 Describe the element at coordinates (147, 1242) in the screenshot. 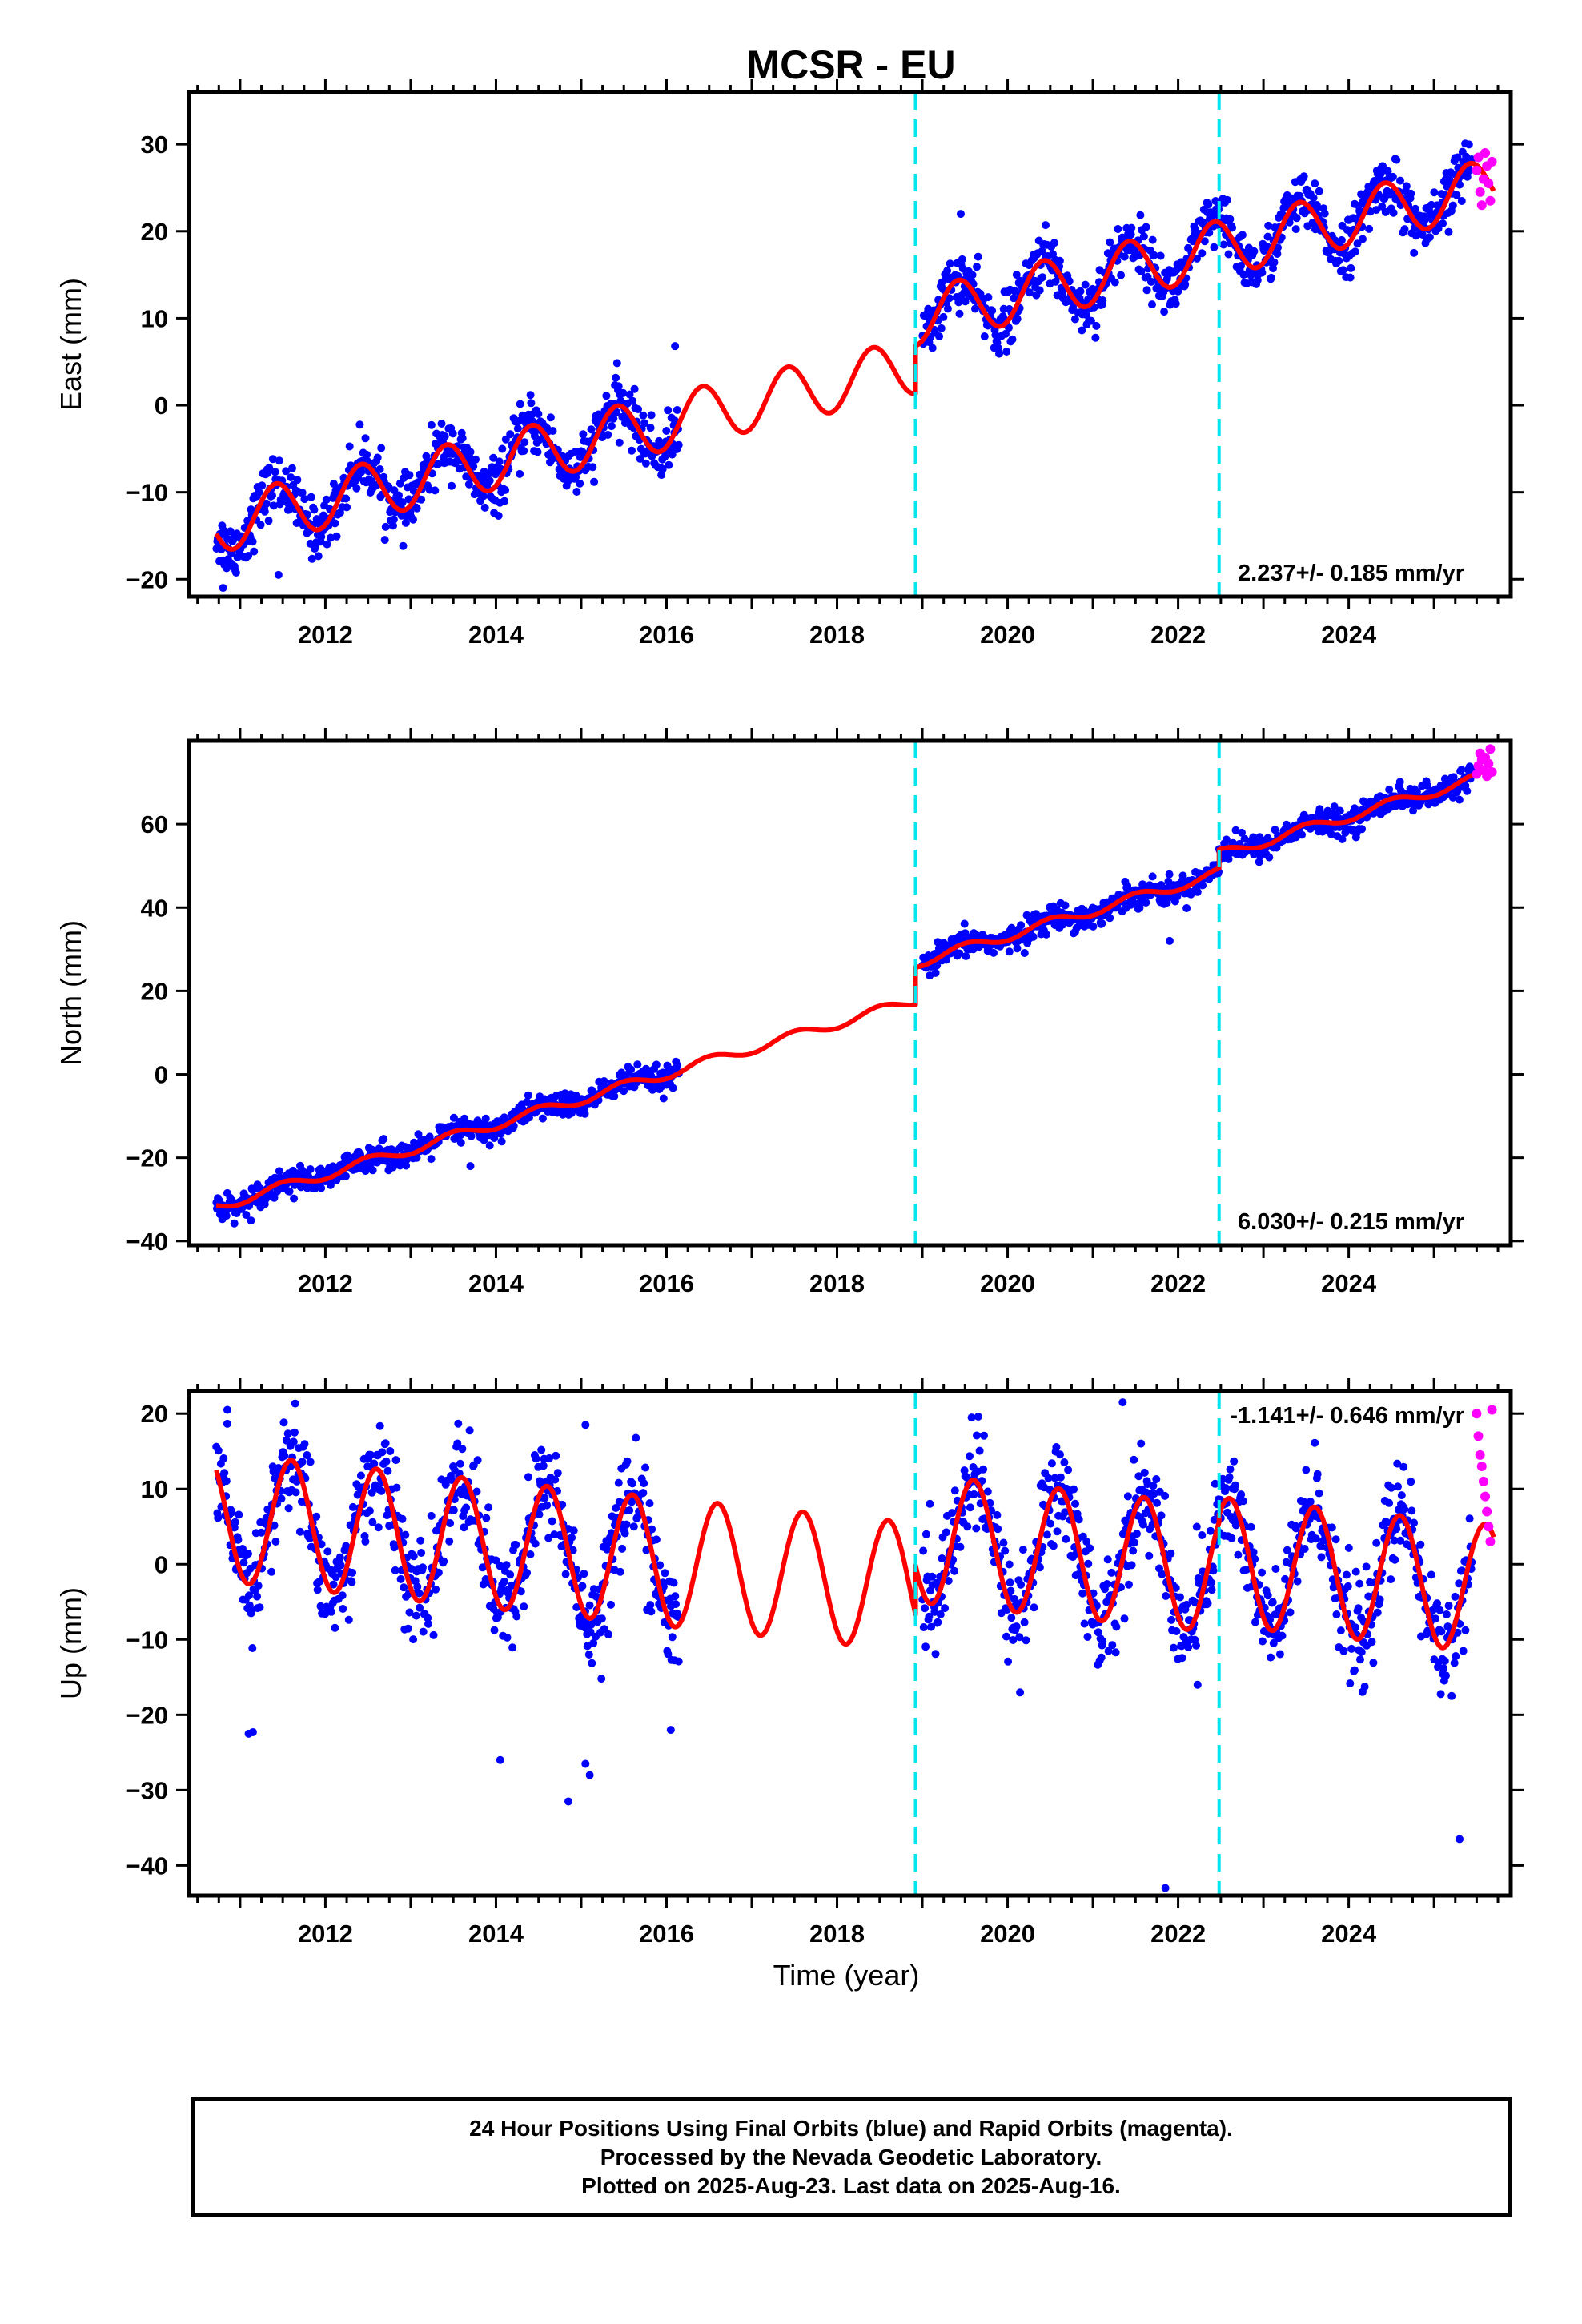

I see `y-tick-label: −40` at that location.